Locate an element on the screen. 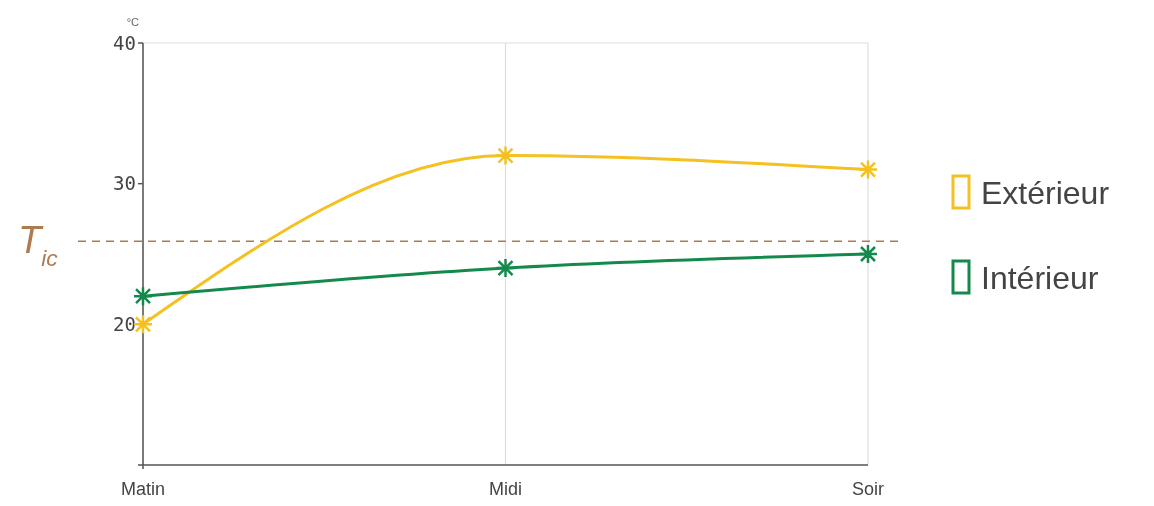 The width and height of the screenshot is (1154, 506). x-tick-label: Midi is located at coordinates (505, 489).